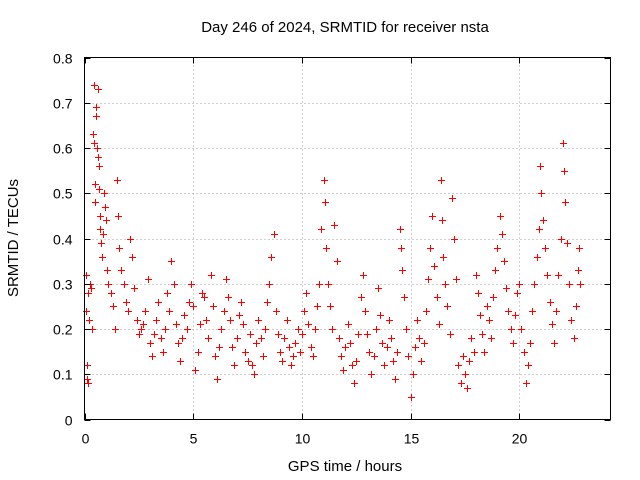  What do you see at coordinates (86, 439) in the screenshot?
I see `x-tick-label: 0` at bounding box center [86, 439].